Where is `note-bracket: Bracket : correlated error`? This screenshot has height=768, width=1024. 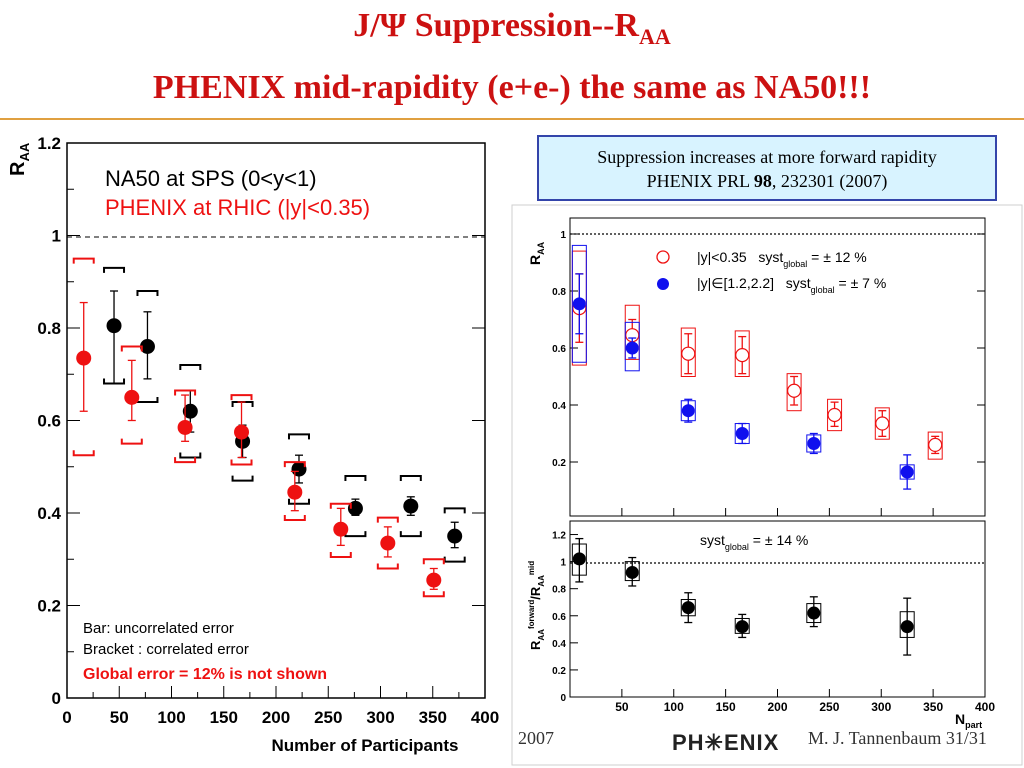 note-bracket: Bracket : correlated error is located at coordinates (166, 649).